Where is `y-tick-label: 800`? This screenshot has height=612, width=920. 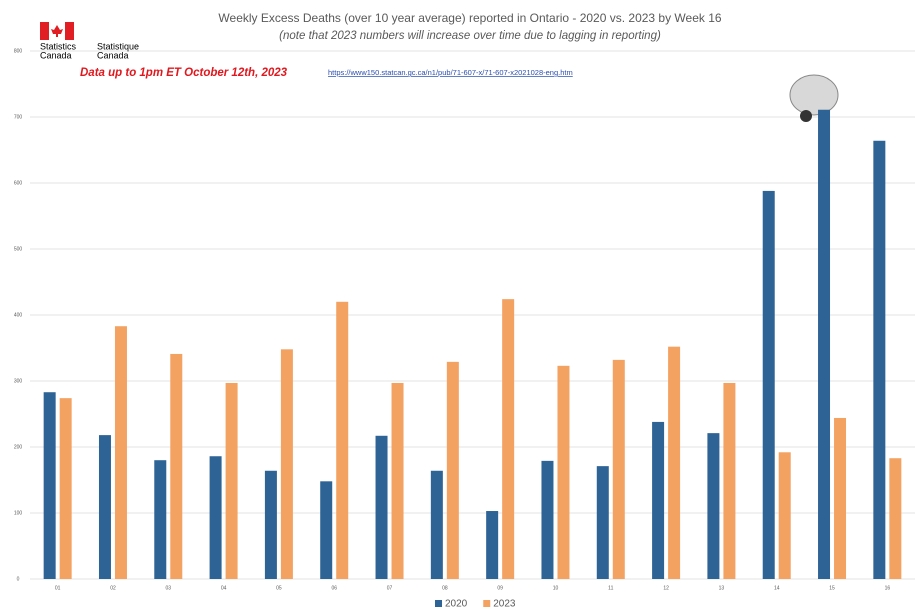
y-tick-label: 800 is located at coordinates (18, 51).